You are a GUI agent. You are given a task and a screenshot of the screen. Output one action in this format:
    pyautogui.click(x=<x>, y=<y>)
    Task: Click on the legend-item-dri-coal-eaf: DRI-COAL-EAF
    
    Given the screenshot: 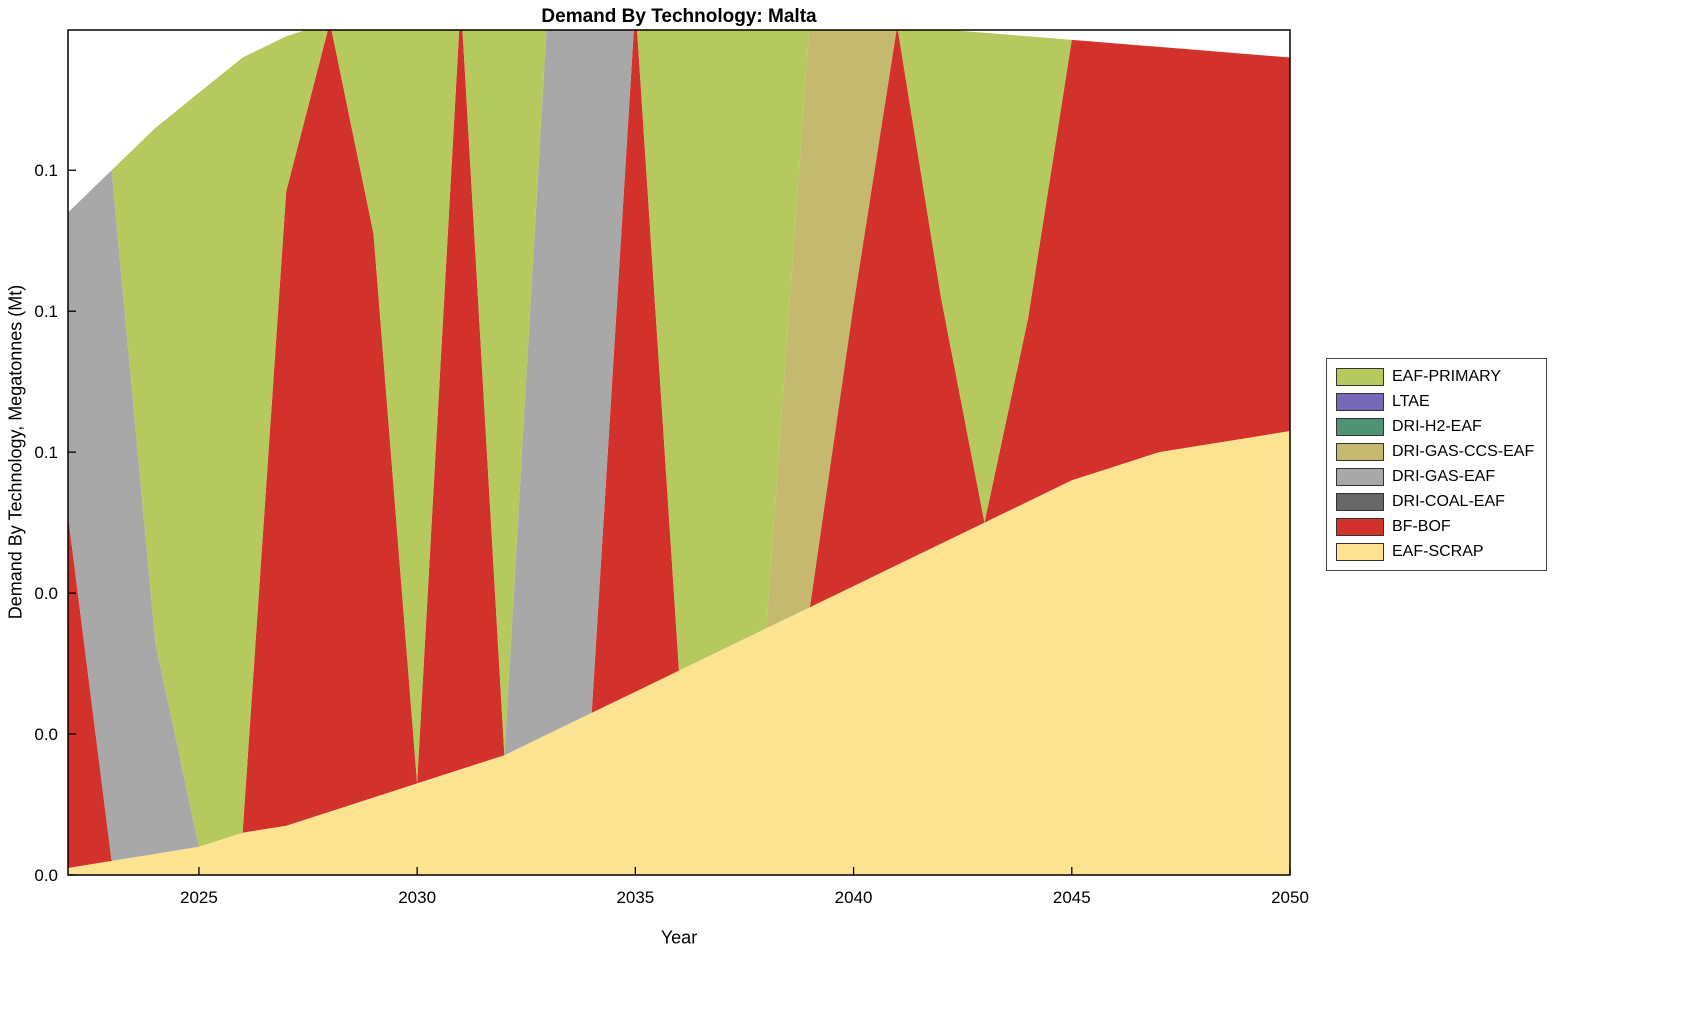 What is the action you would take?
    pyautogui.click(x=1435, y=502)
    